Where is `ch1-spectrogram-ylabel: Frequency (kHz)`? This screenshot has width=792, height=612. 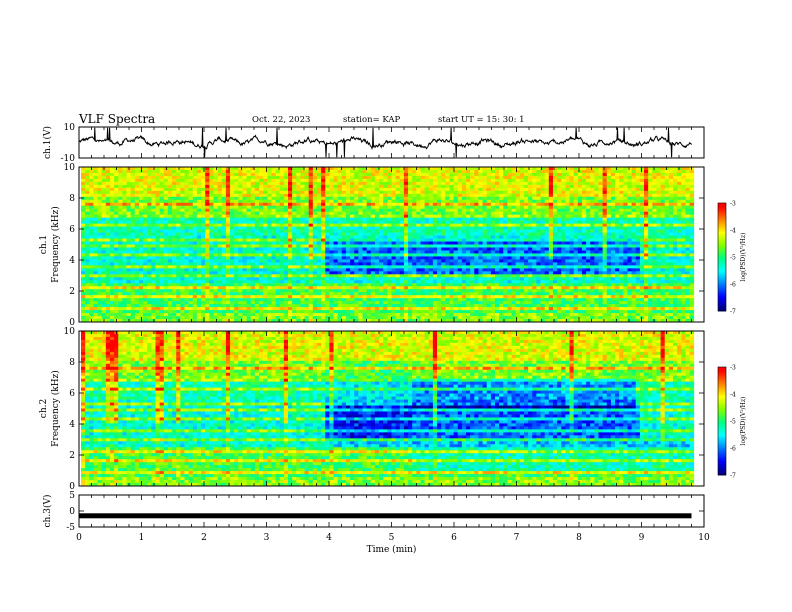 ch1-spectrogram-ylabel: Frequency (kHz) is located at coordinates (55, 244).